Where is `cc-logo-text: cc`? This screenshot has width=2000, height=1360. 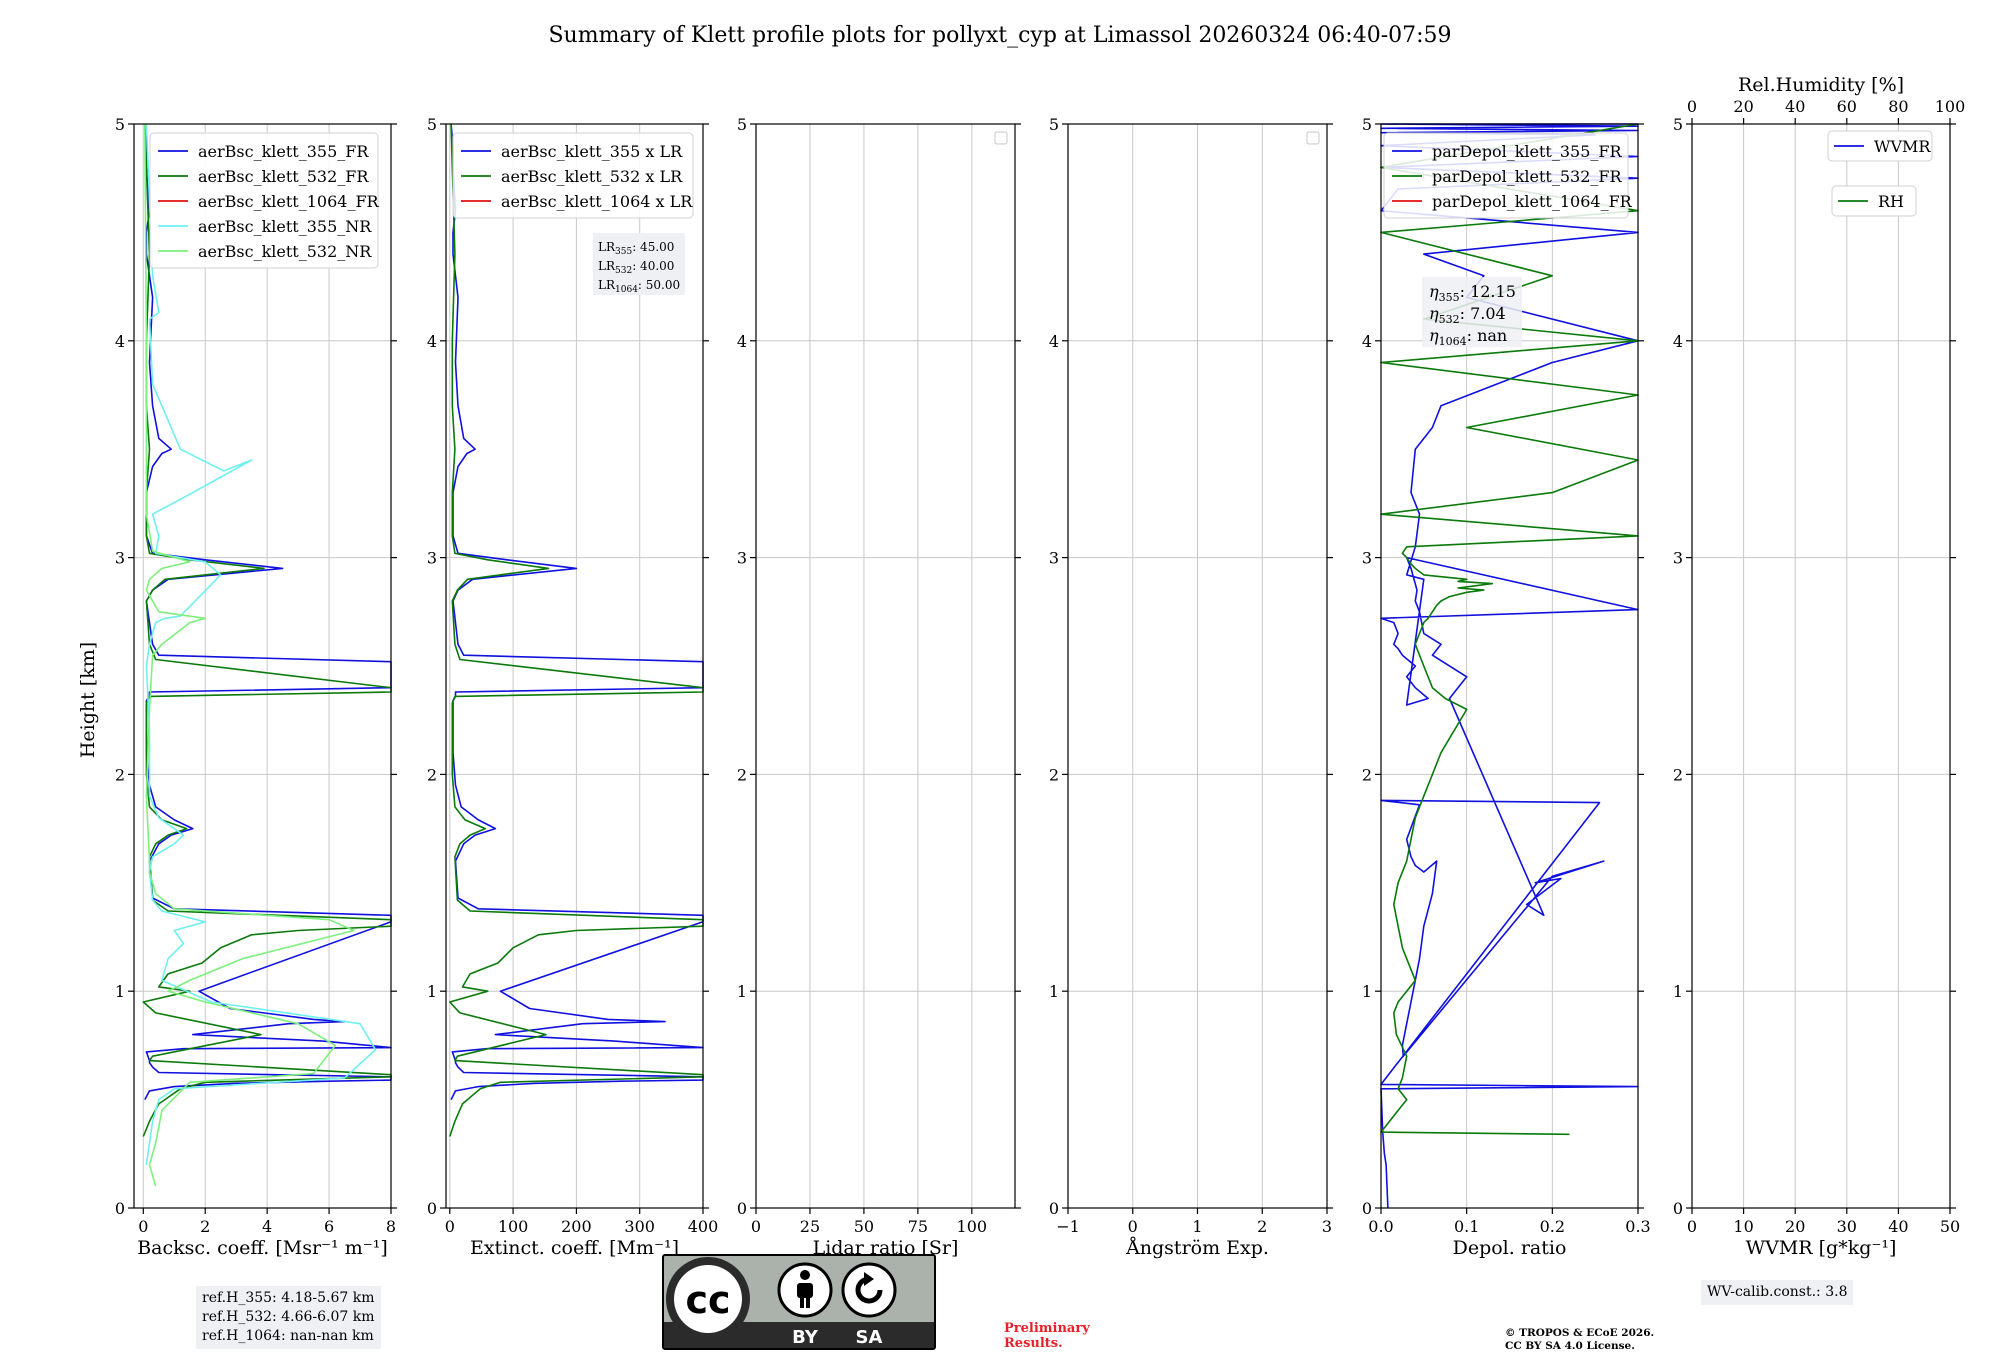
cc-logo-text: cc is located at coordinates (707, 1300).